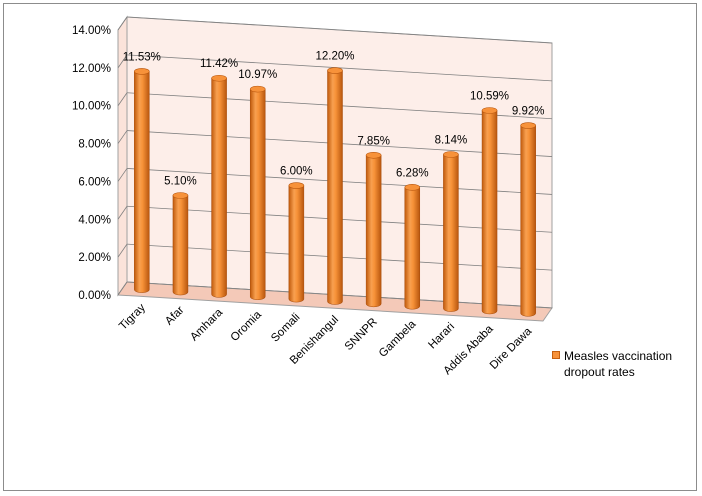 The image size is (702, 496). What do you see at coordinates (296, 172) in the screenshot?
I see `data-label: 6.00%` at bounding box center [296, 172].